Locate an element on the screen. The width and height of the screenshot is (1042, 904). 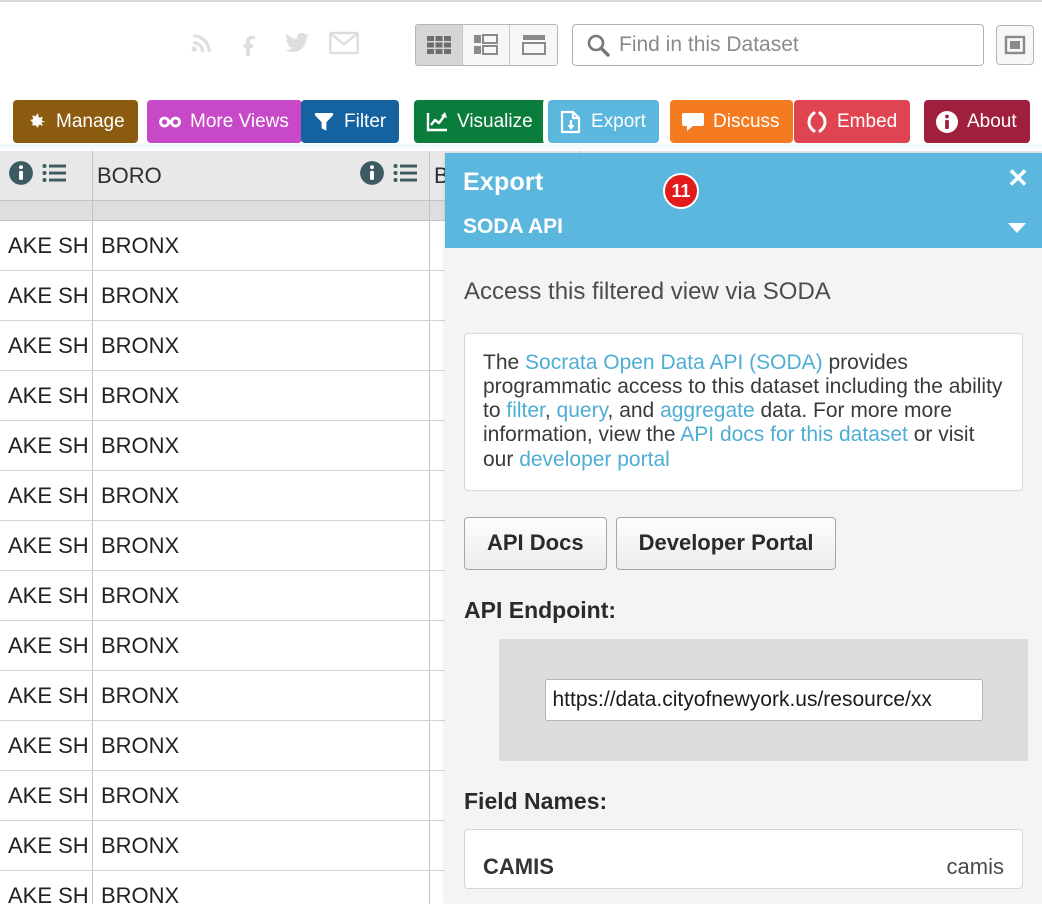
api-endpoint-container is located at coordinates (763, 699).